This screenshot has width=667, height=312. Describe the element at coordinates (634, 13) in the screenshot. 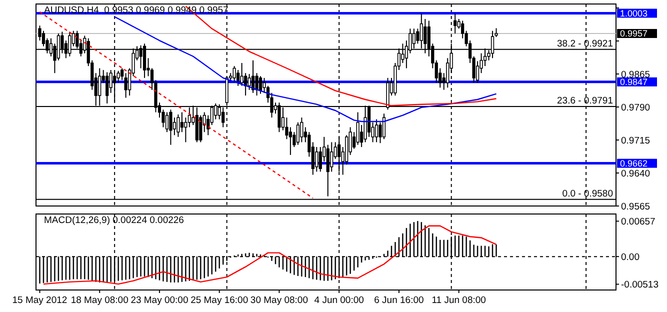

I see `ref-line-label: 1.0003` at that location.